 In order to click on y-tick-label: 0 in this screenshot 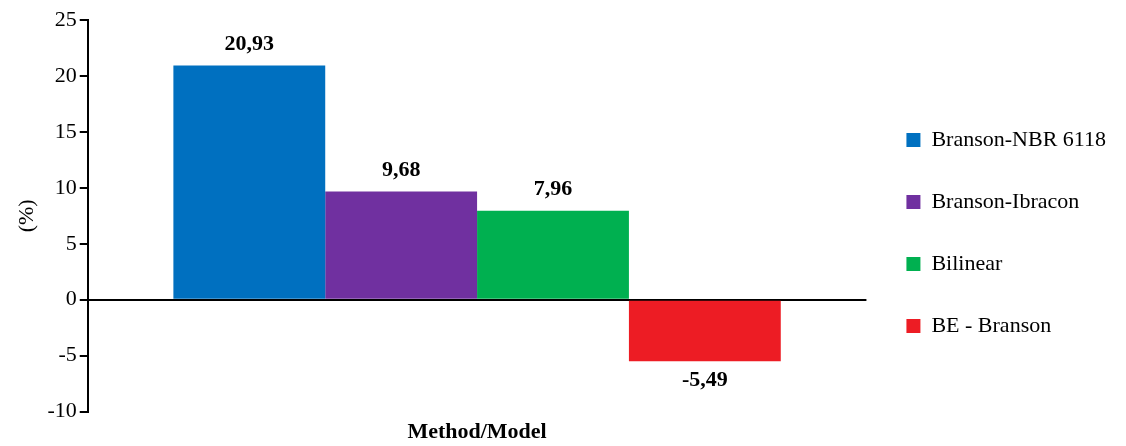, I will do `click(71, 298)`.